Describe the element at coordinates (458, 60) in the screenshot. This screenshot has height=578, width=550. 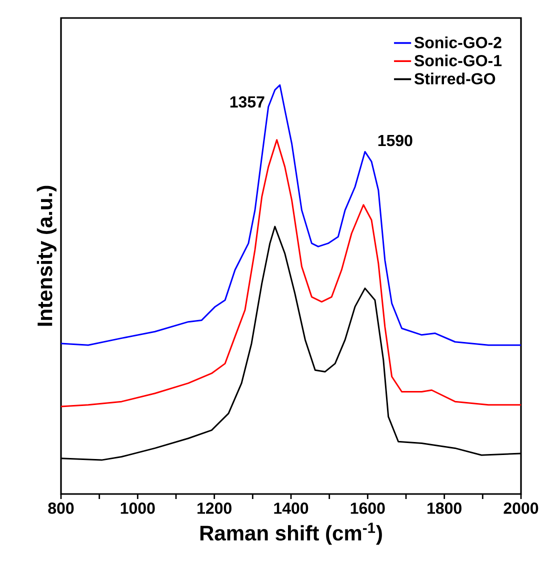
I see `legend-label: Sonic-GO-1` at that location.